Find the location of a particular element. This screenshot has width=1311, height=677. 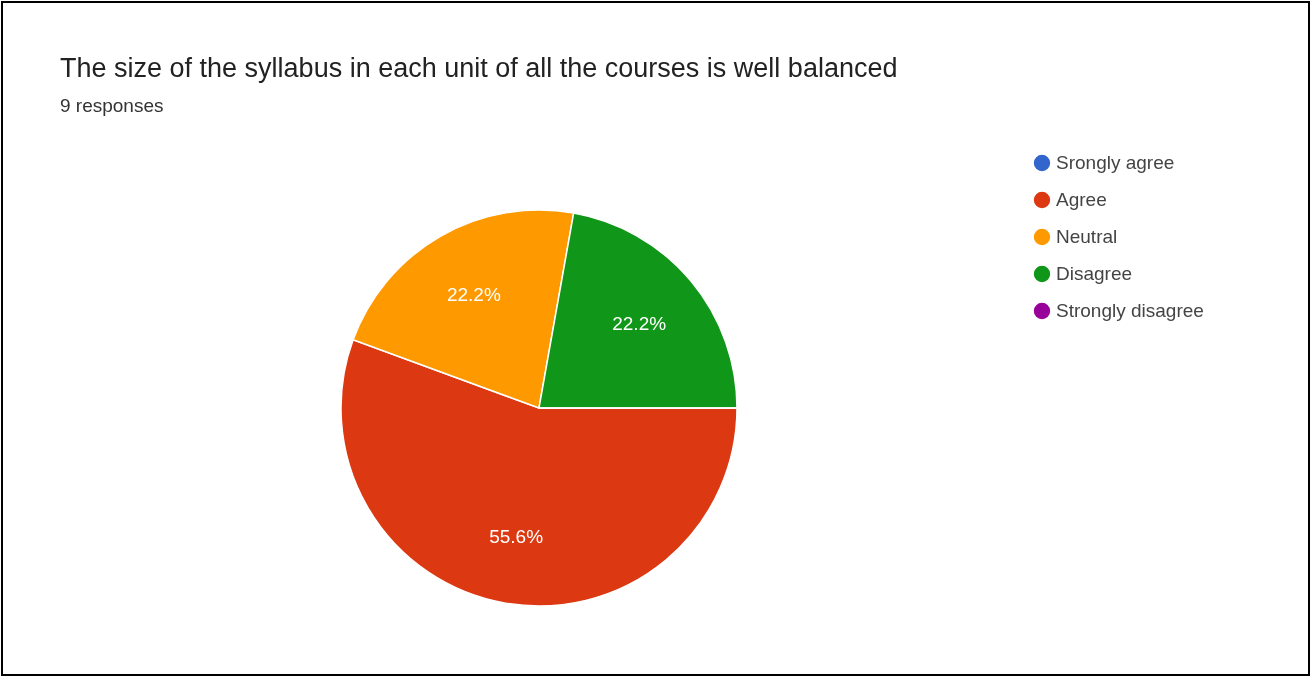

legend-label: Strongly disagree is located at coordinates (1130, 310).